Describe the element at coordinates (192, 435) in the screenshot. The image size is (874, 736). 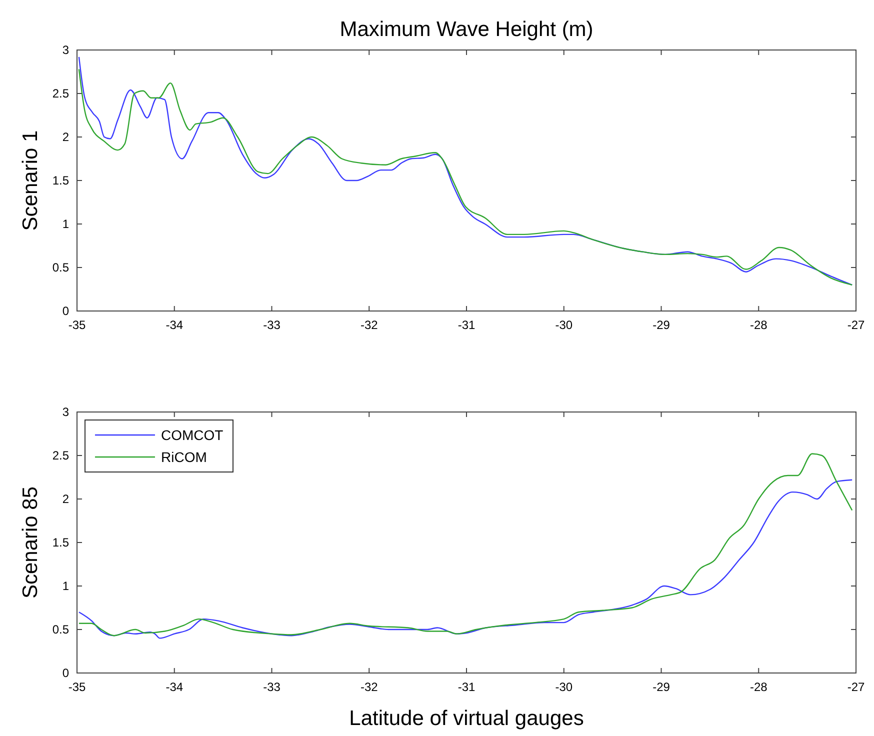
I see `legend-label: COMCOT` at that location.